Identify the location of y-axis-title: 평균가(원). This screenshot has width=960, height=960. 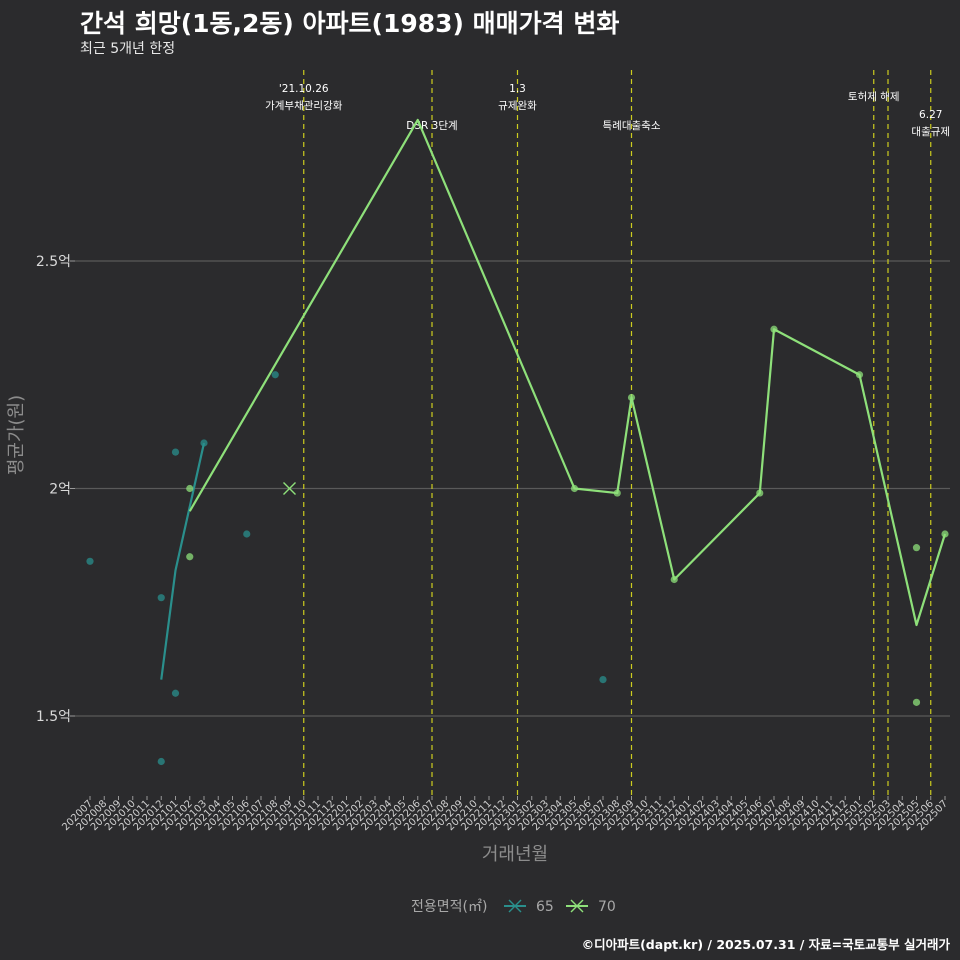
(16, 435).